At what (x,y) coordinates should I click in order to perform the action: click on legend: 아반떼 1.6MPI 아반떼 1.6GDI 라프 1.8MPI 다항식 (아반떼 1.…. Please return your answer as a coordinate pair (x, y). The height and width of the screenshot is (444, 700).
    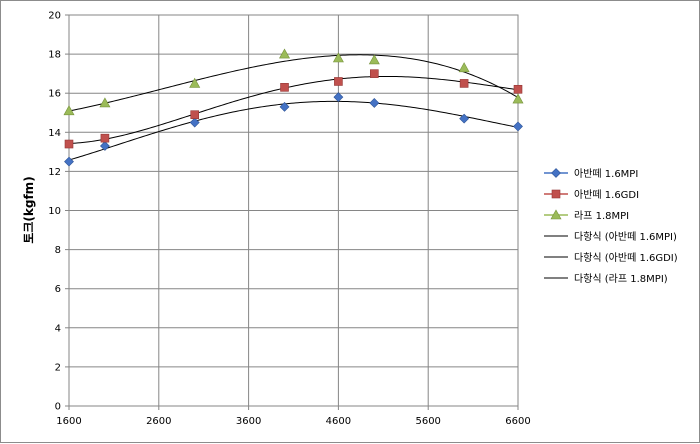
    Looking at the image, I should click on (611, 226).